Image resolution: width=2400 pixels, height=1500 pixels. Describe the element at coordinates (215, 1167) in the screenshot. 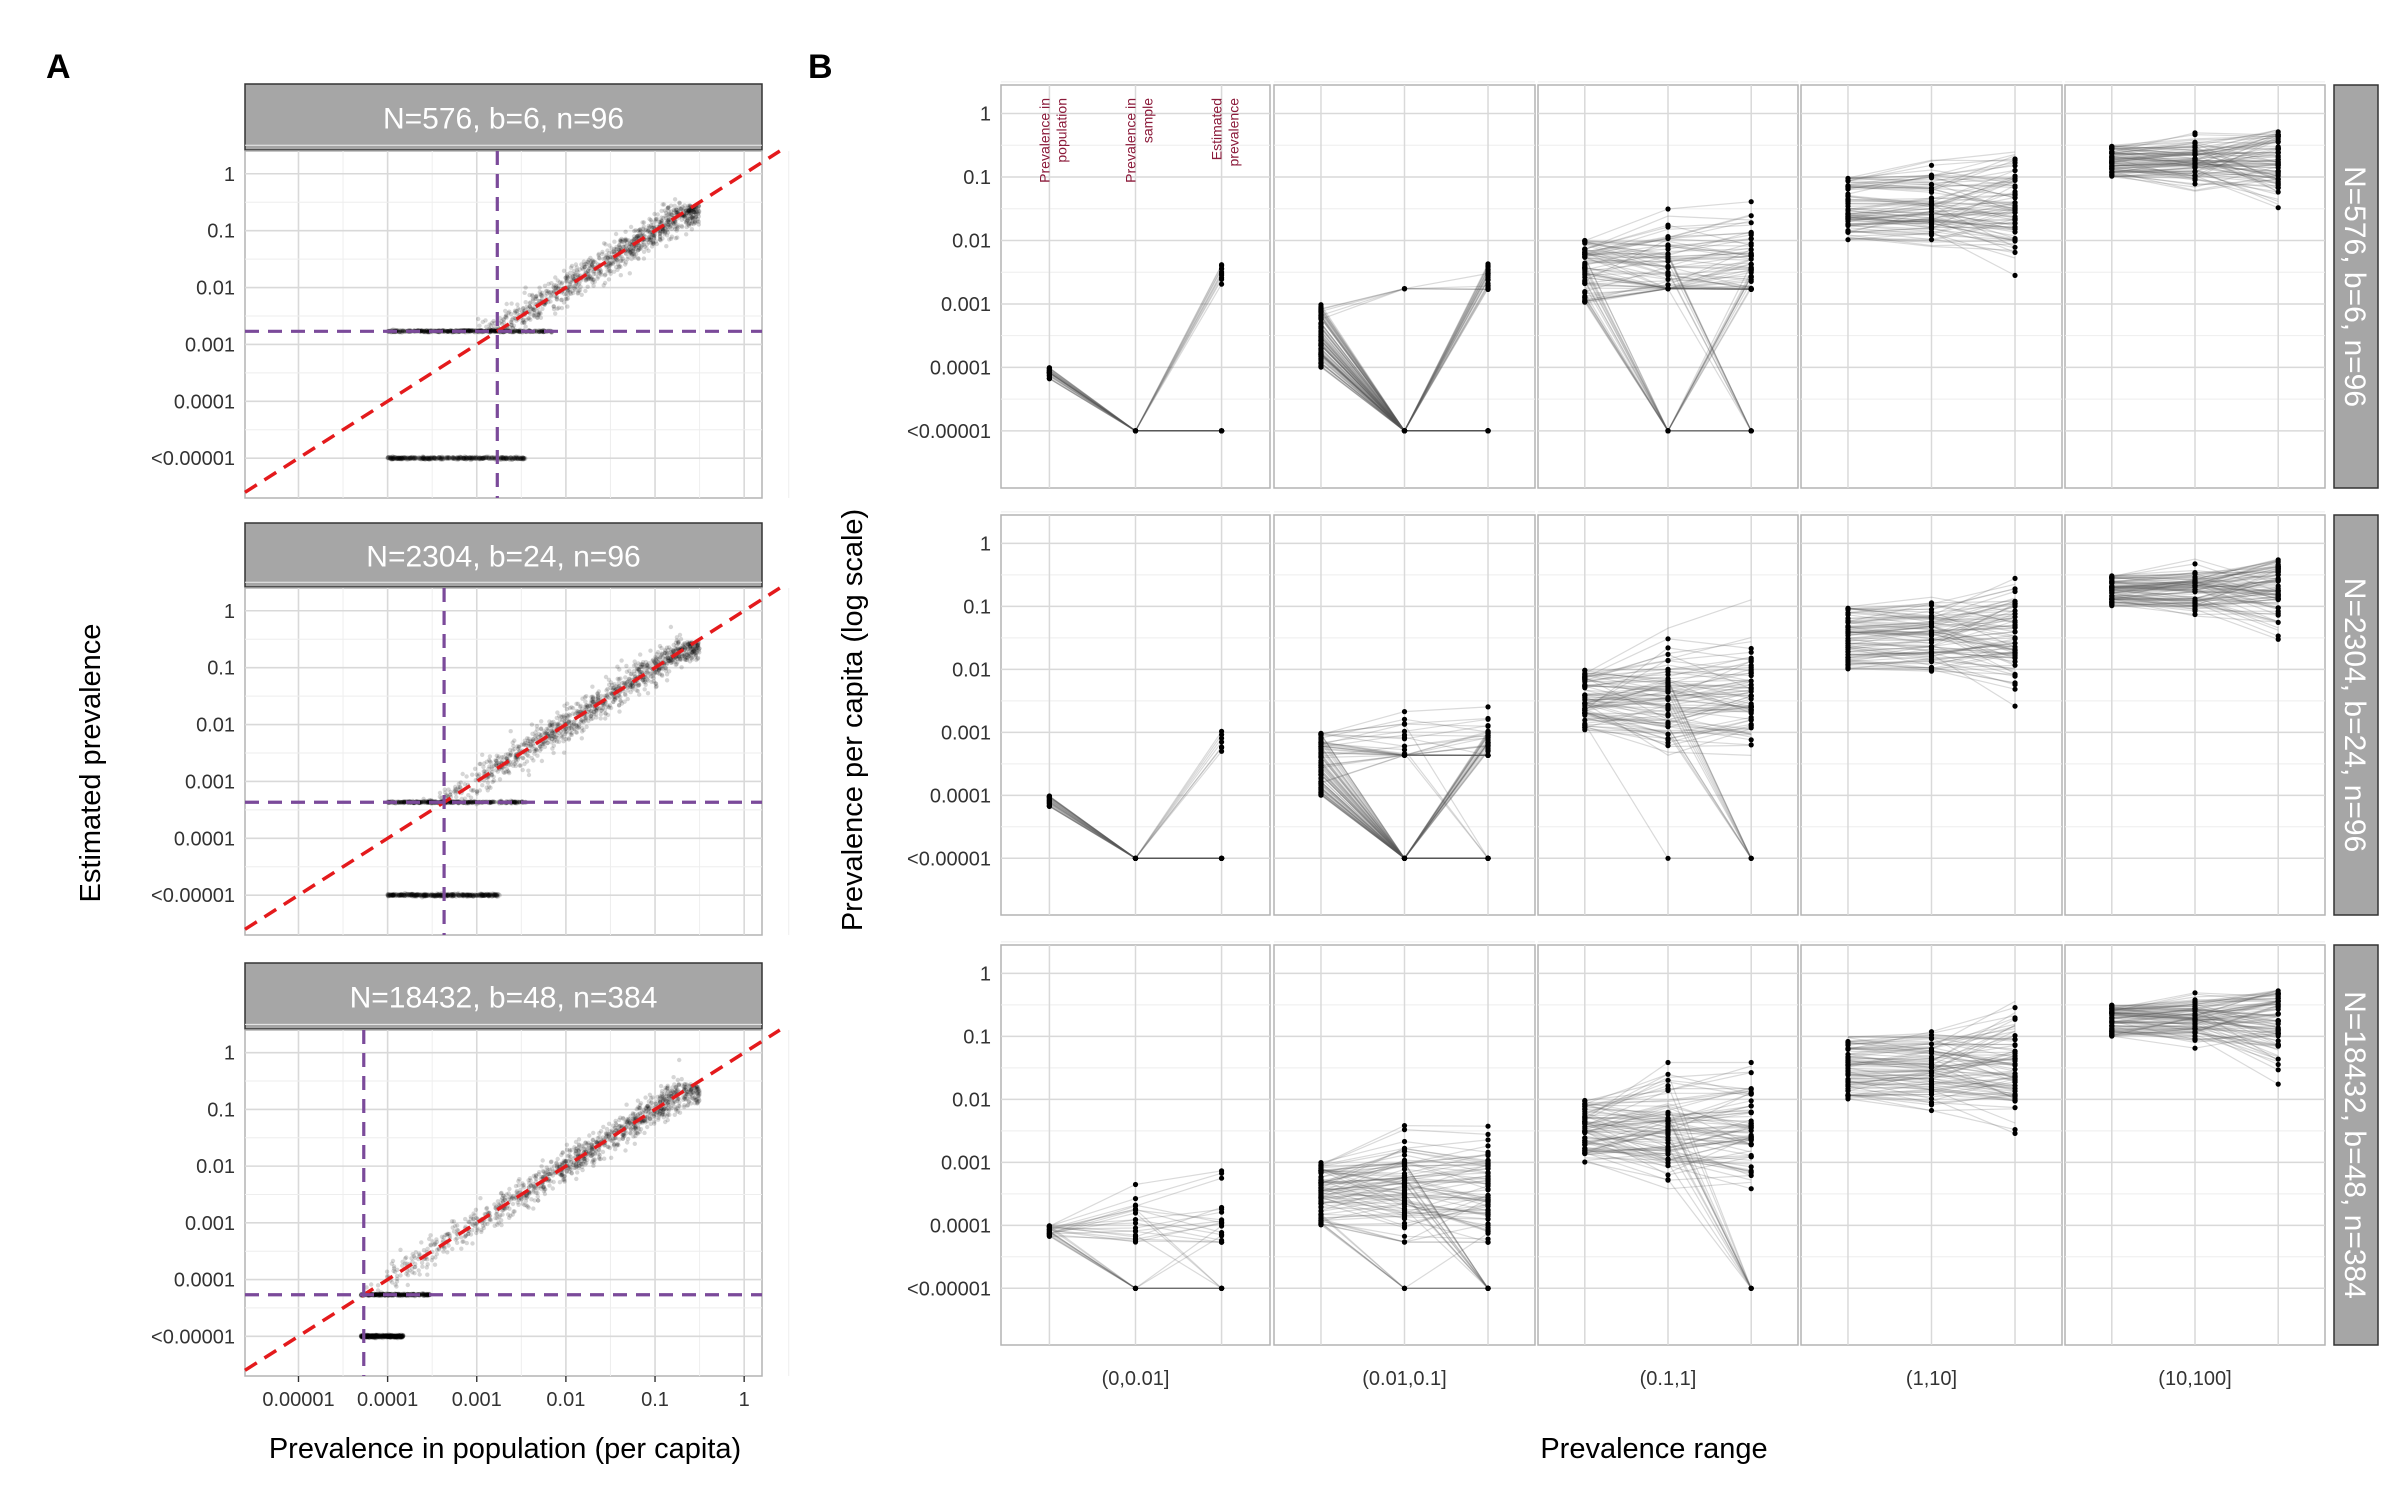

I see `y-tick-label: 0.01` at that location.